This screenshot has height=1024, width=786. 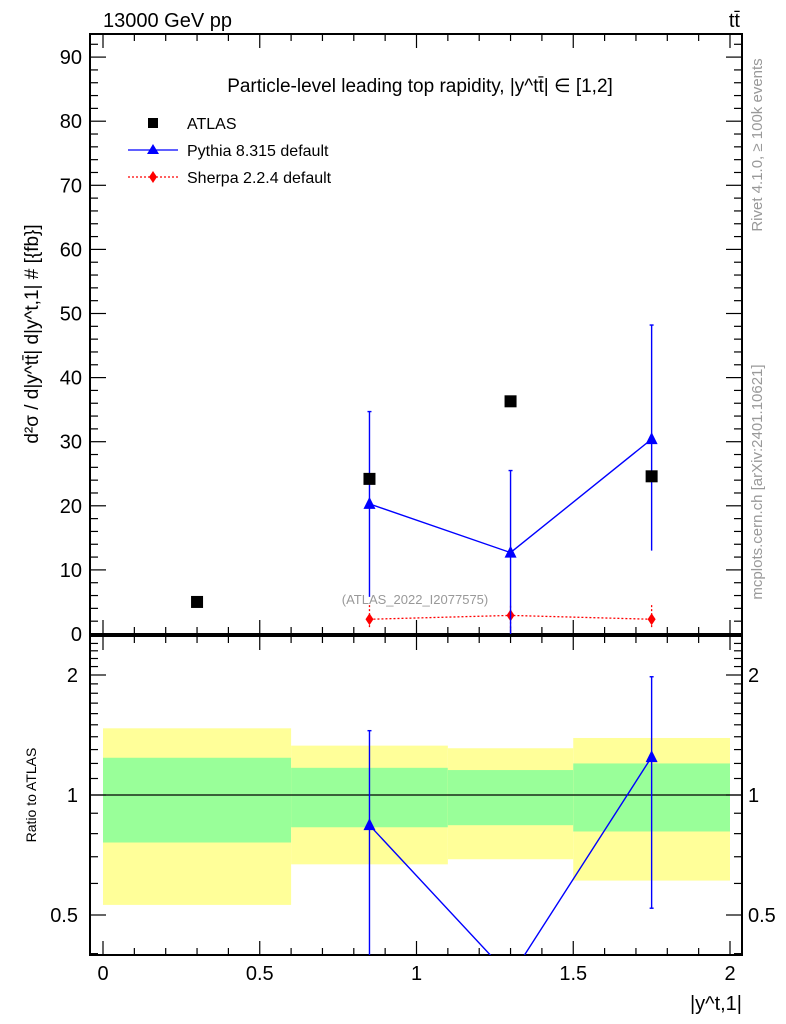 What do you see at coordinates (716, 1004) in the screenshot?
I see `x-axis-label: |y^t,1|` at bounding box center [716, 1004].